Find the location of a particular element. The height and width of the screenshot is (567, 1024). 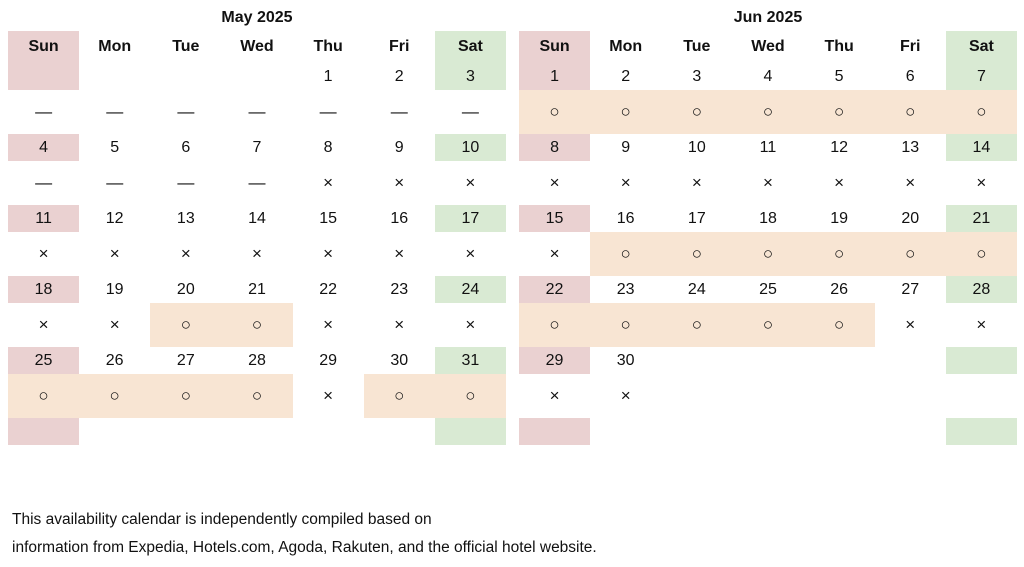

date-cell: 21 is located at coordinates (257, 289).